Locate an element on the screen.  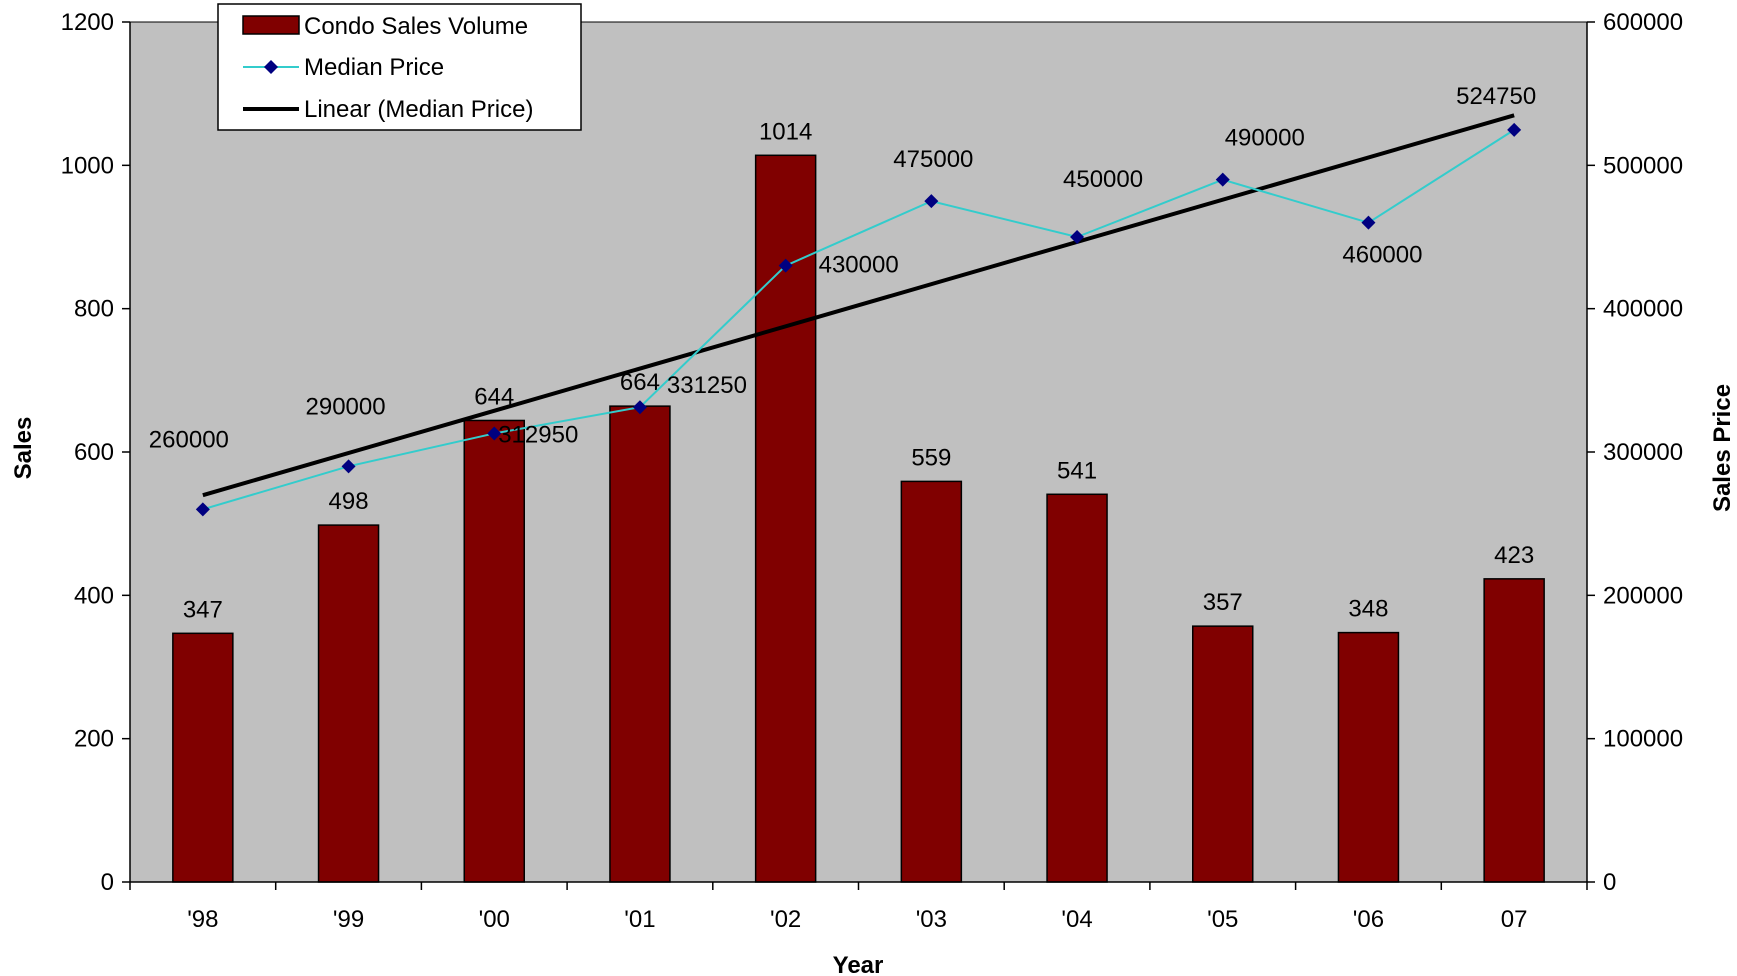
price-label-7: 490000 is located at coordinates (1265, 138).